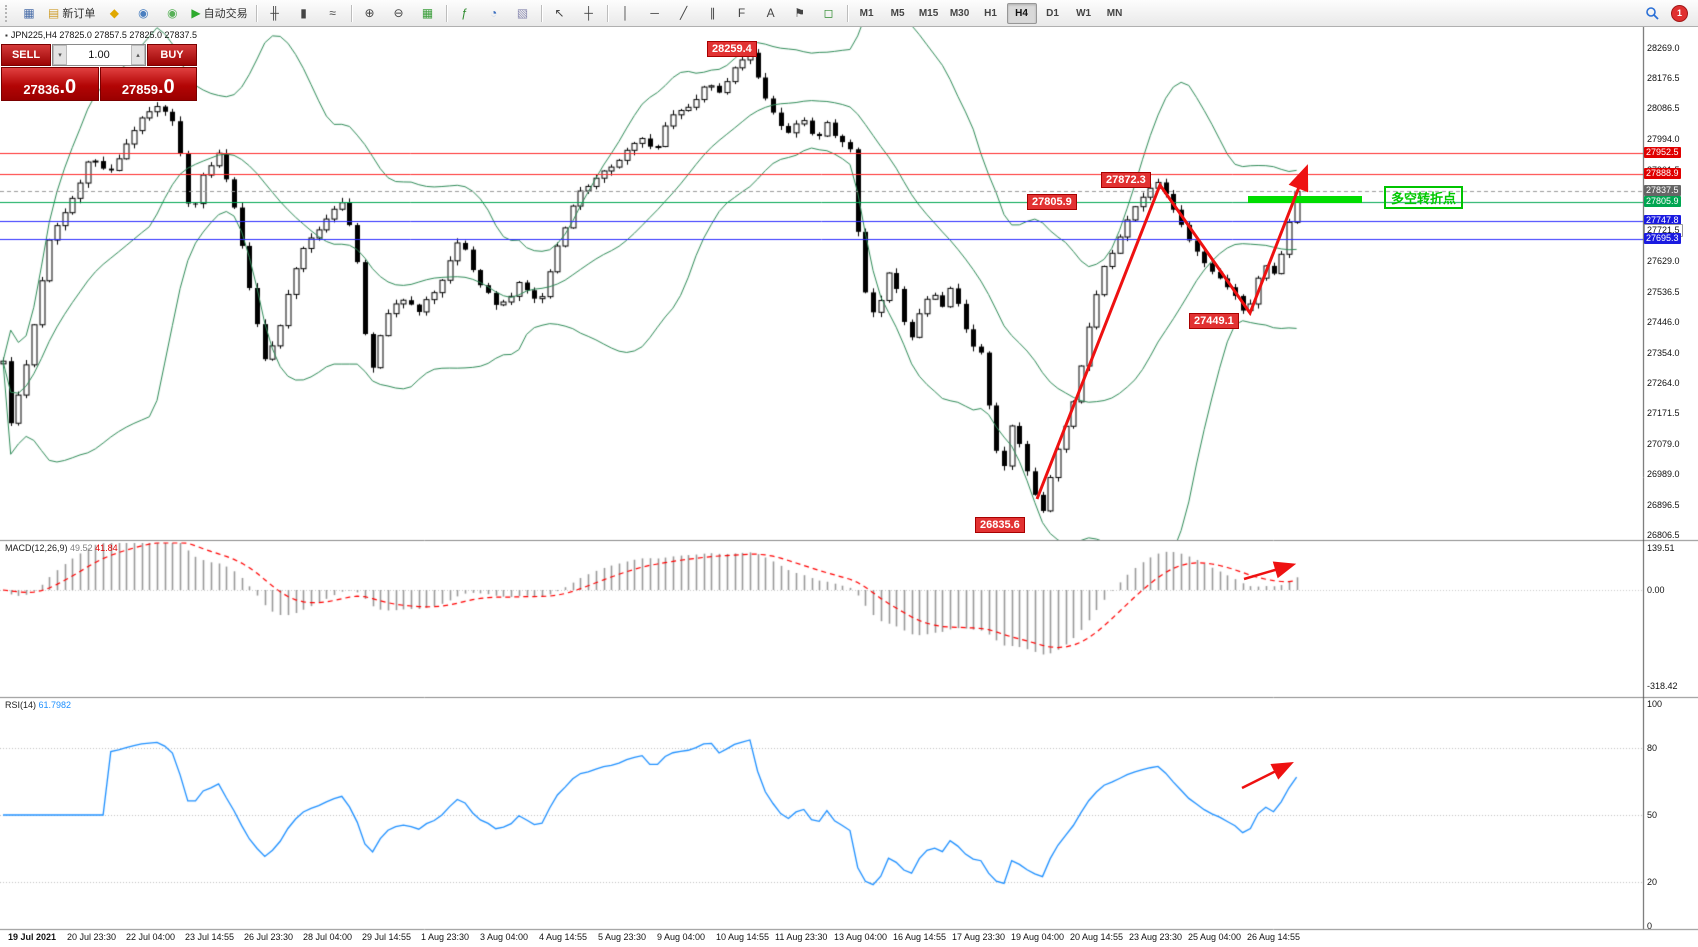 Image resolution: width=1698 pixels, height=947 pixels. What do you see at coordinates (139, 89) in the screenshot?
I see `buy-price-main: 27859` at bounding box center [139, 89].